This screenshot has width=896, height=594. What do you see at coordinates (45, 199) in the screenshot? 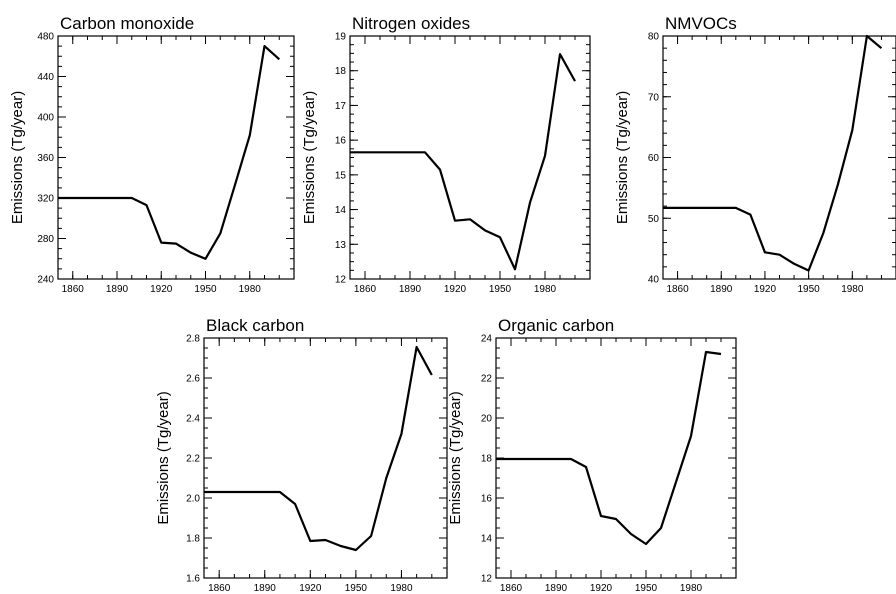
I see `y-tick-label: 320` at bounding box center [45, 199].